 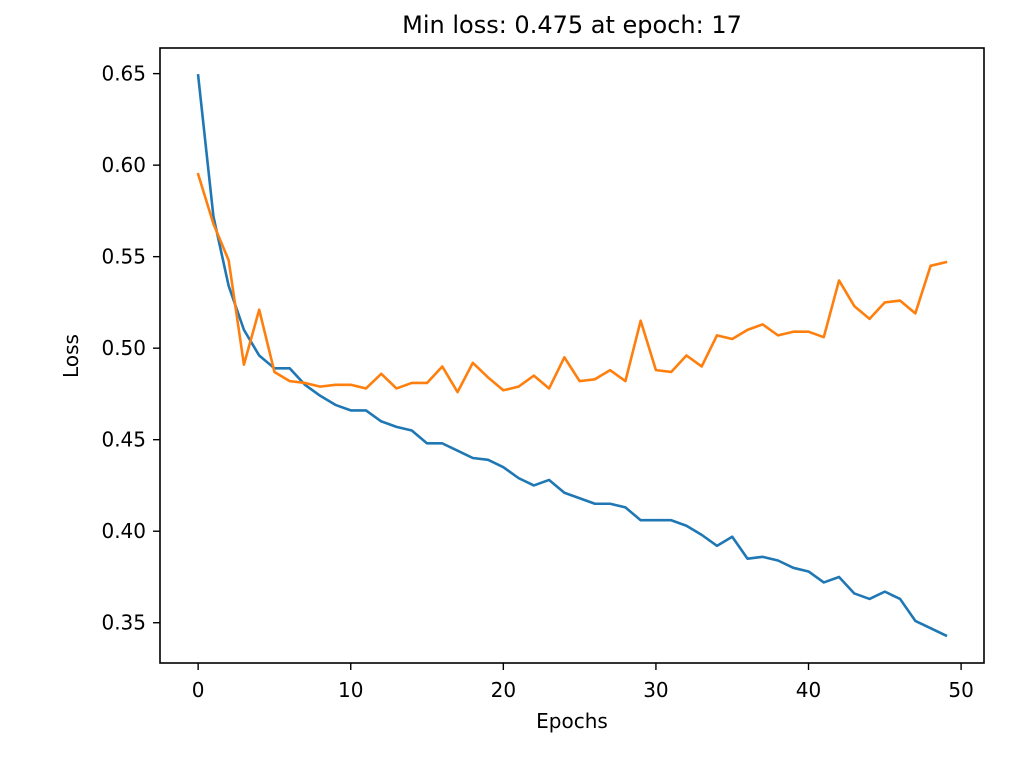 I want to click on x-axis: 0 10 20 30 40 50, so click(x=583, y=682).